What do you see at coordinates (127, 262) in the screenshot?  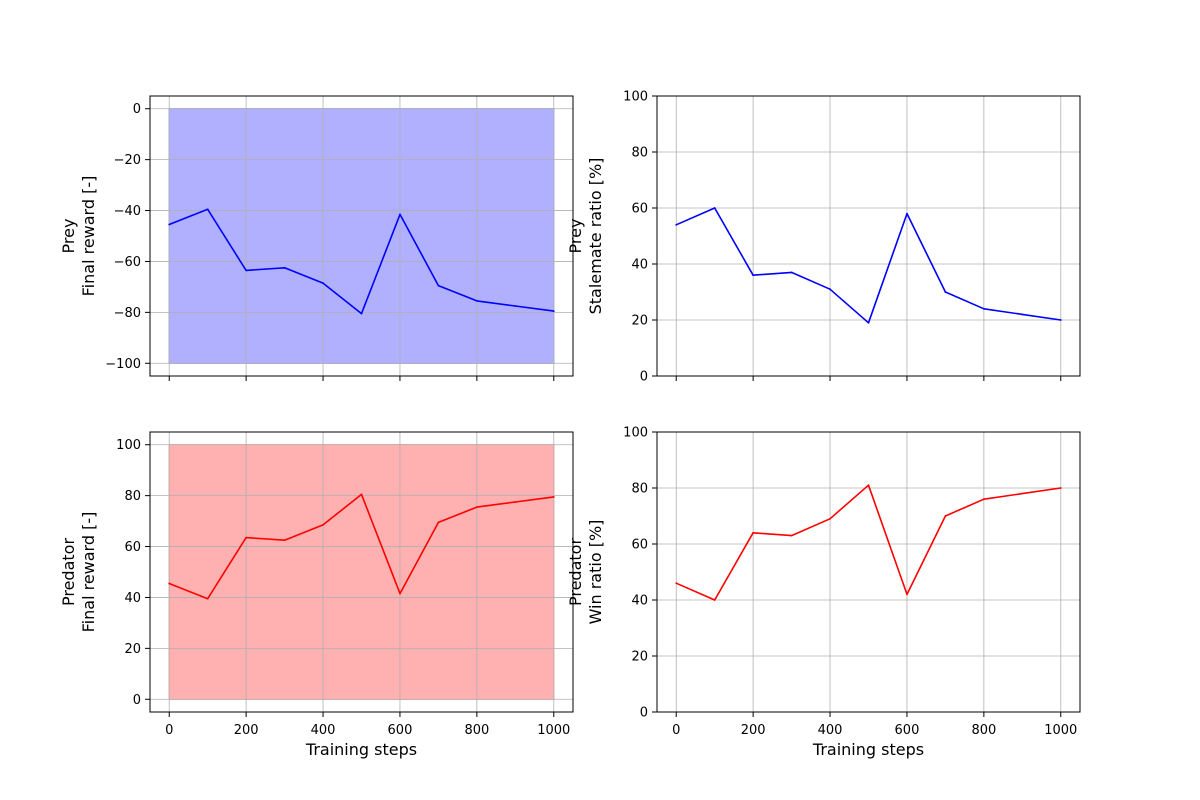 I see `y-tick-label: −60` at bounding box center [127, 262].